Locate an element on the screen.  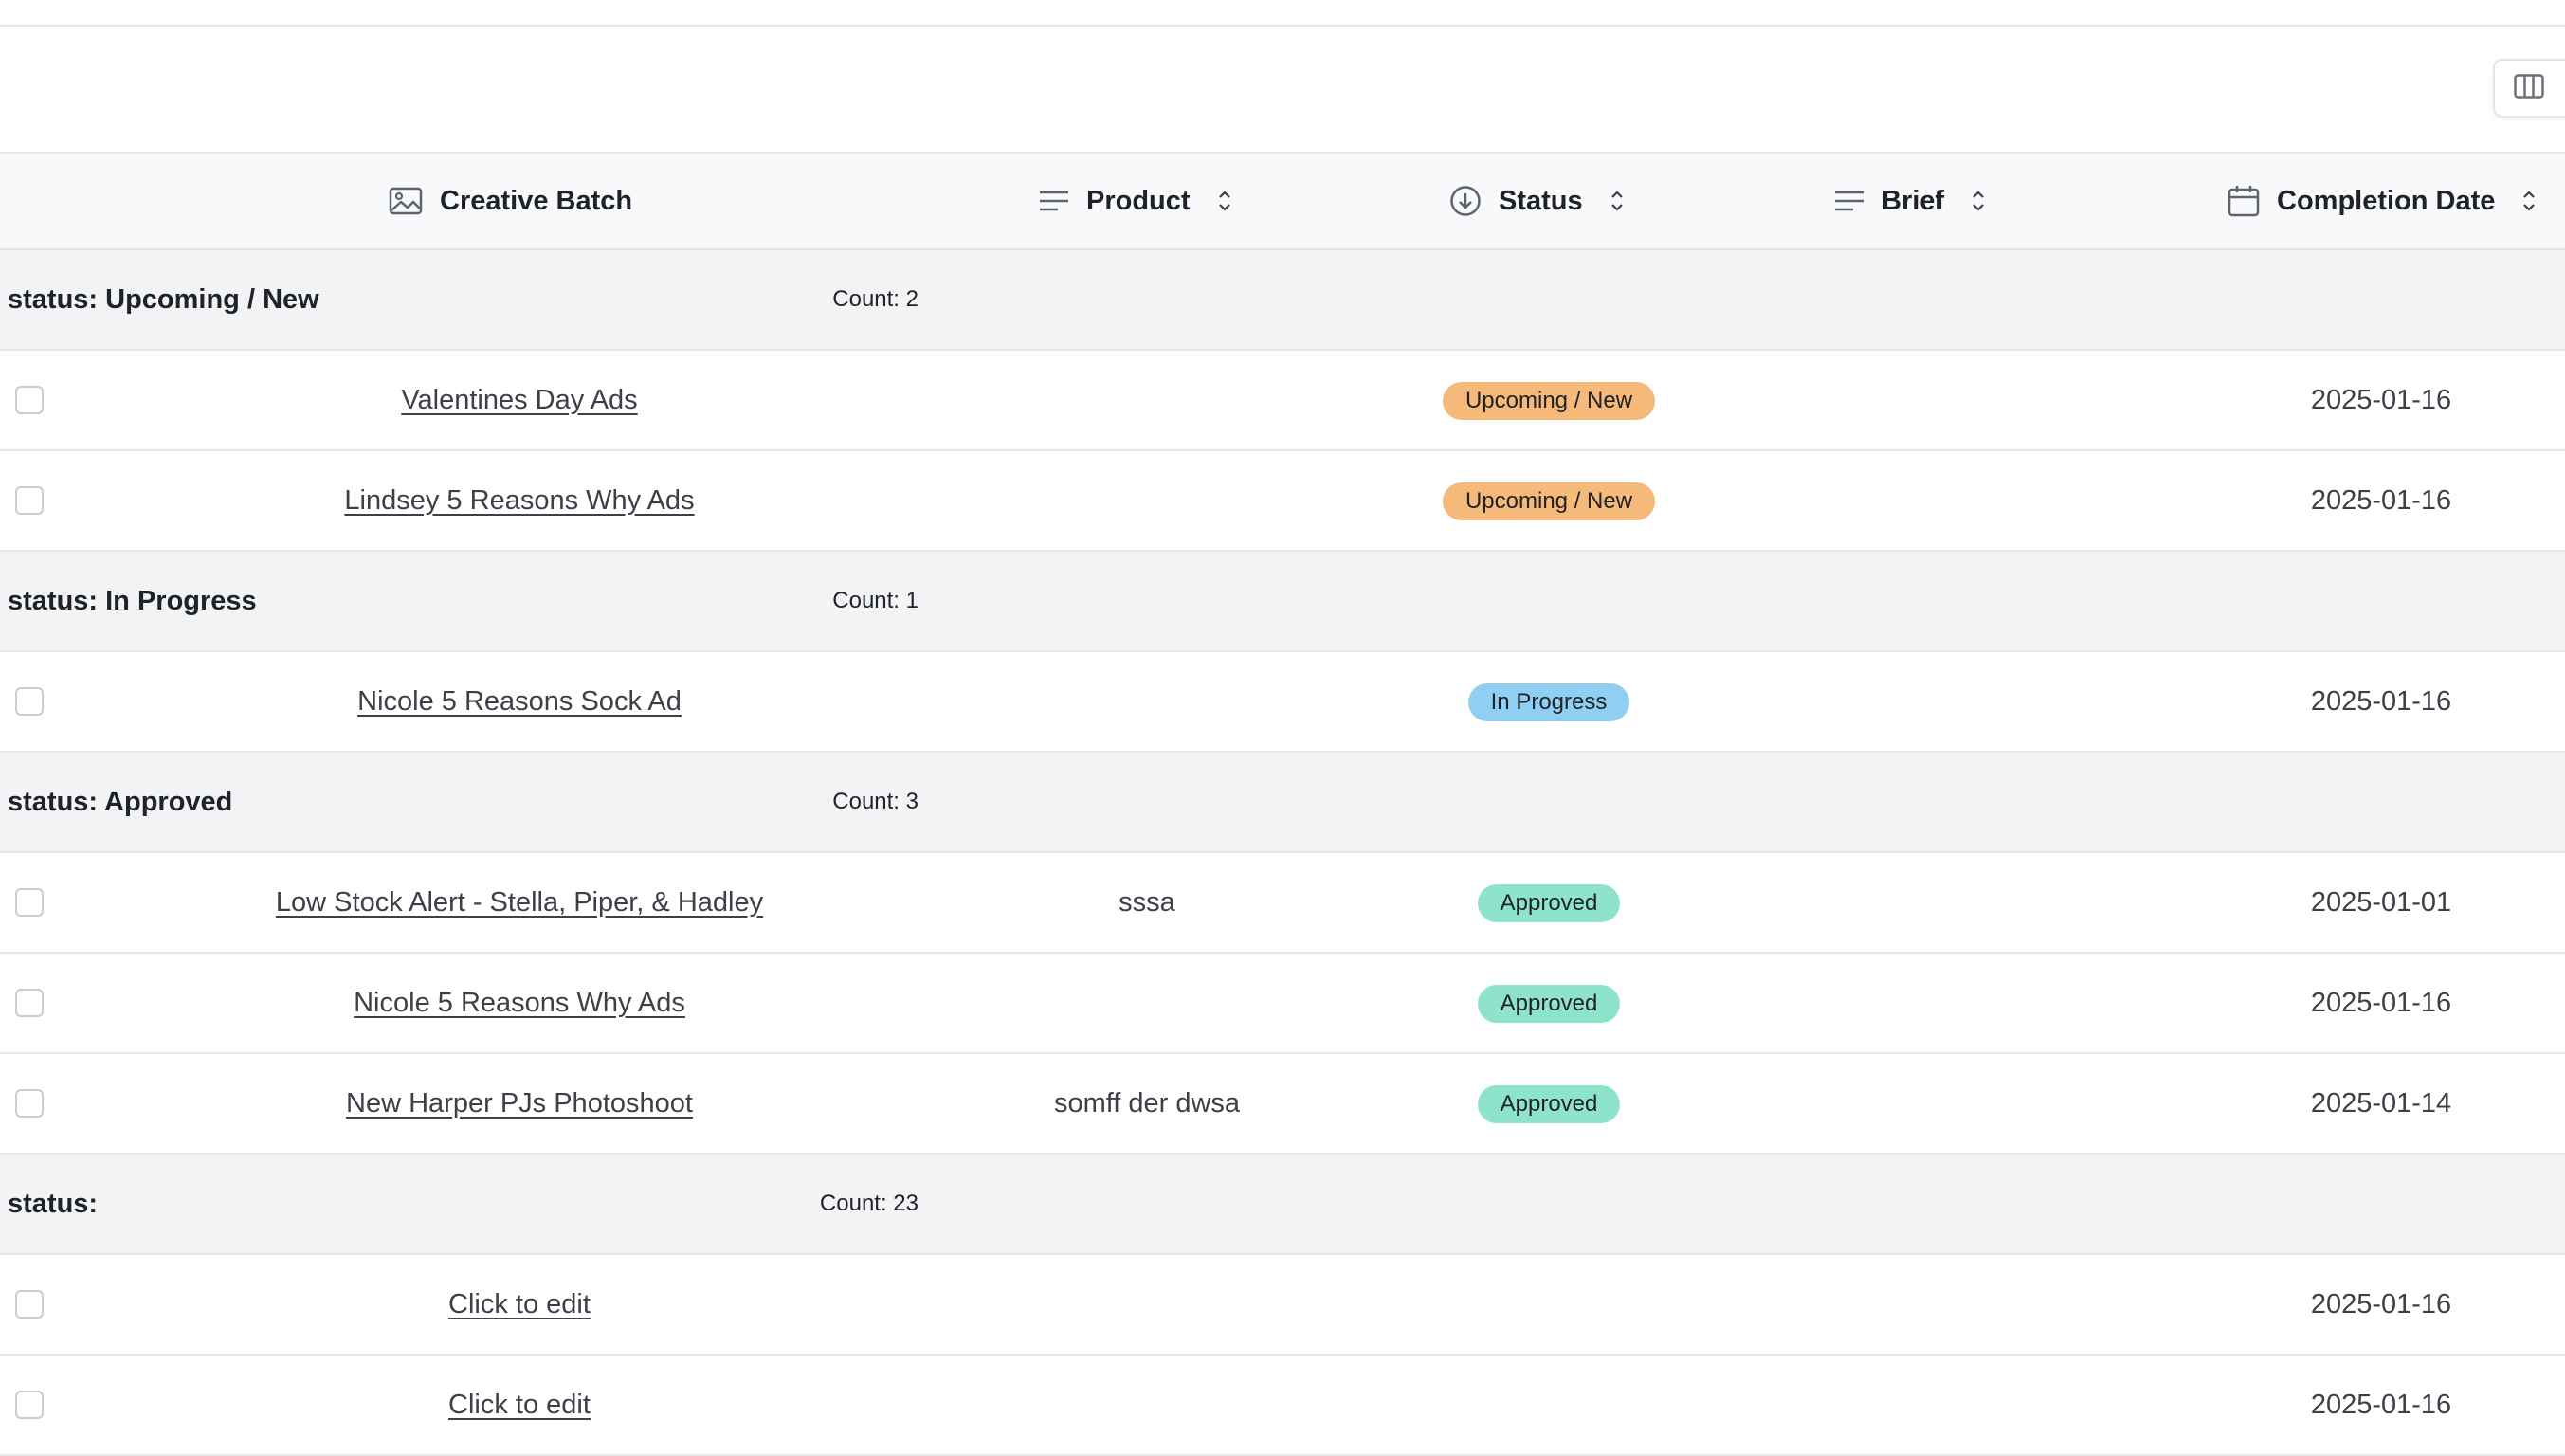
creative-batch-link: New Harper PJs Photoshoot is located at coordinates (520, 1103).